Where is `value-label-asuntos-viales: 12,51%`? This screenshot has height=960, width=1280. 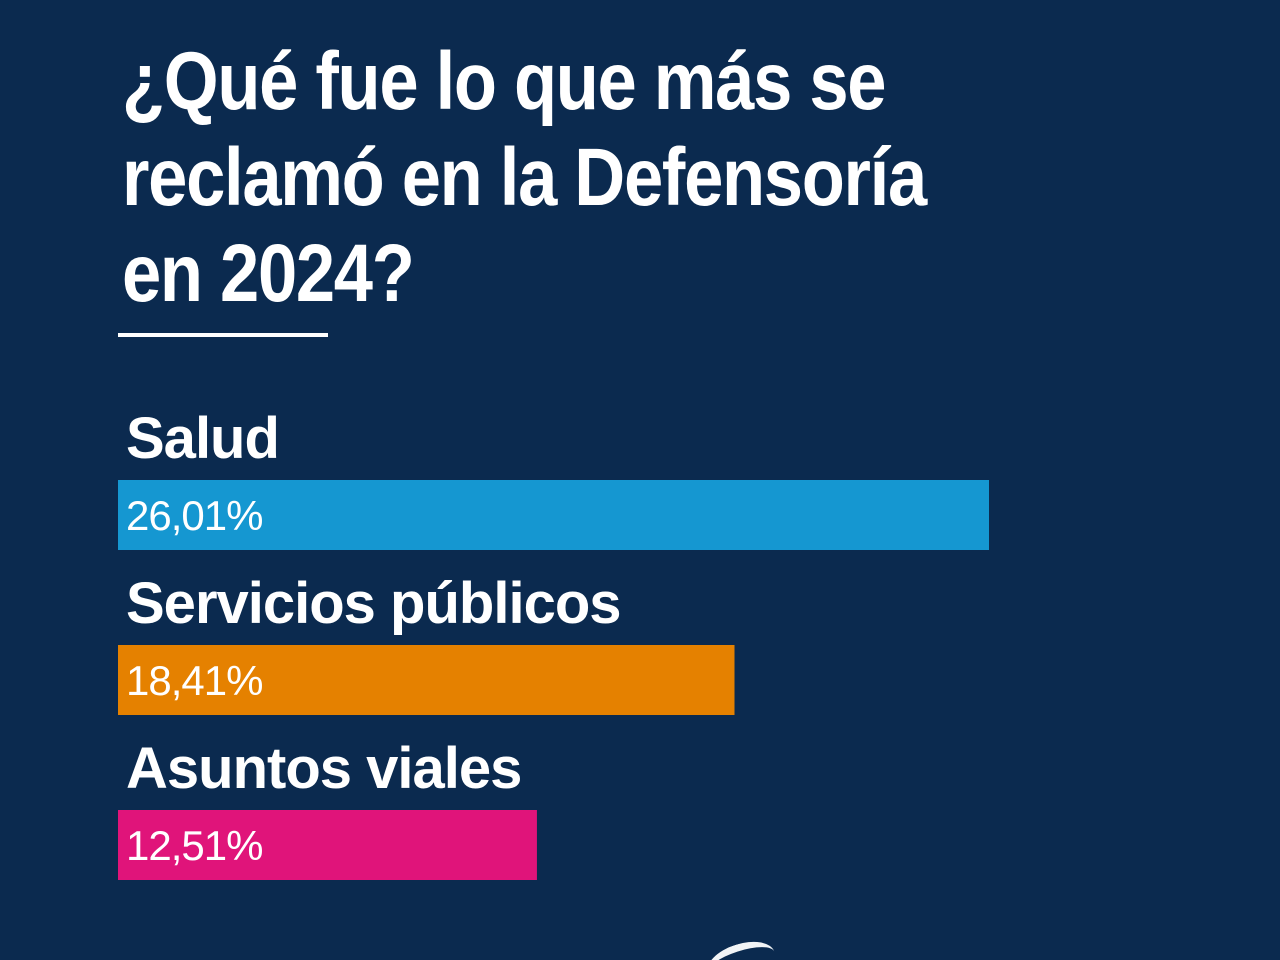
value-label-asuntos-viales: 12,51% is located at coordinates (194, 845).